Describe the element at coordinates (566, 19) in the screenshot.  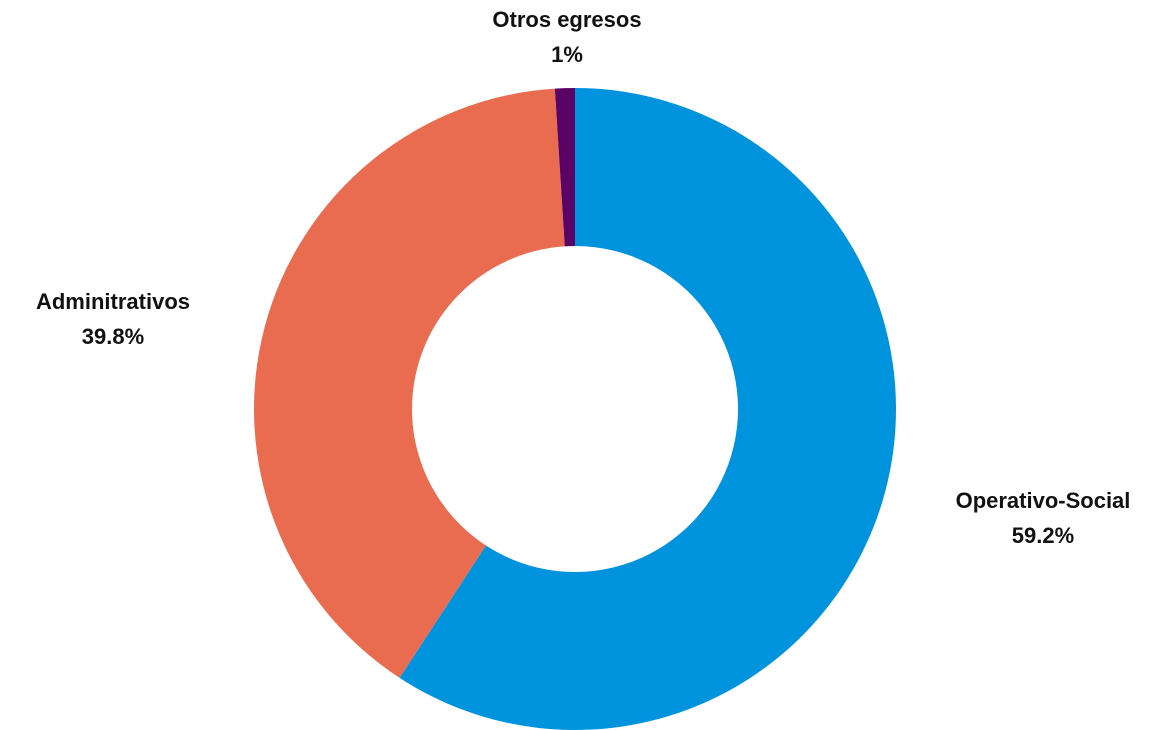
I see `slice-label-name: Otros egresos` at that location.